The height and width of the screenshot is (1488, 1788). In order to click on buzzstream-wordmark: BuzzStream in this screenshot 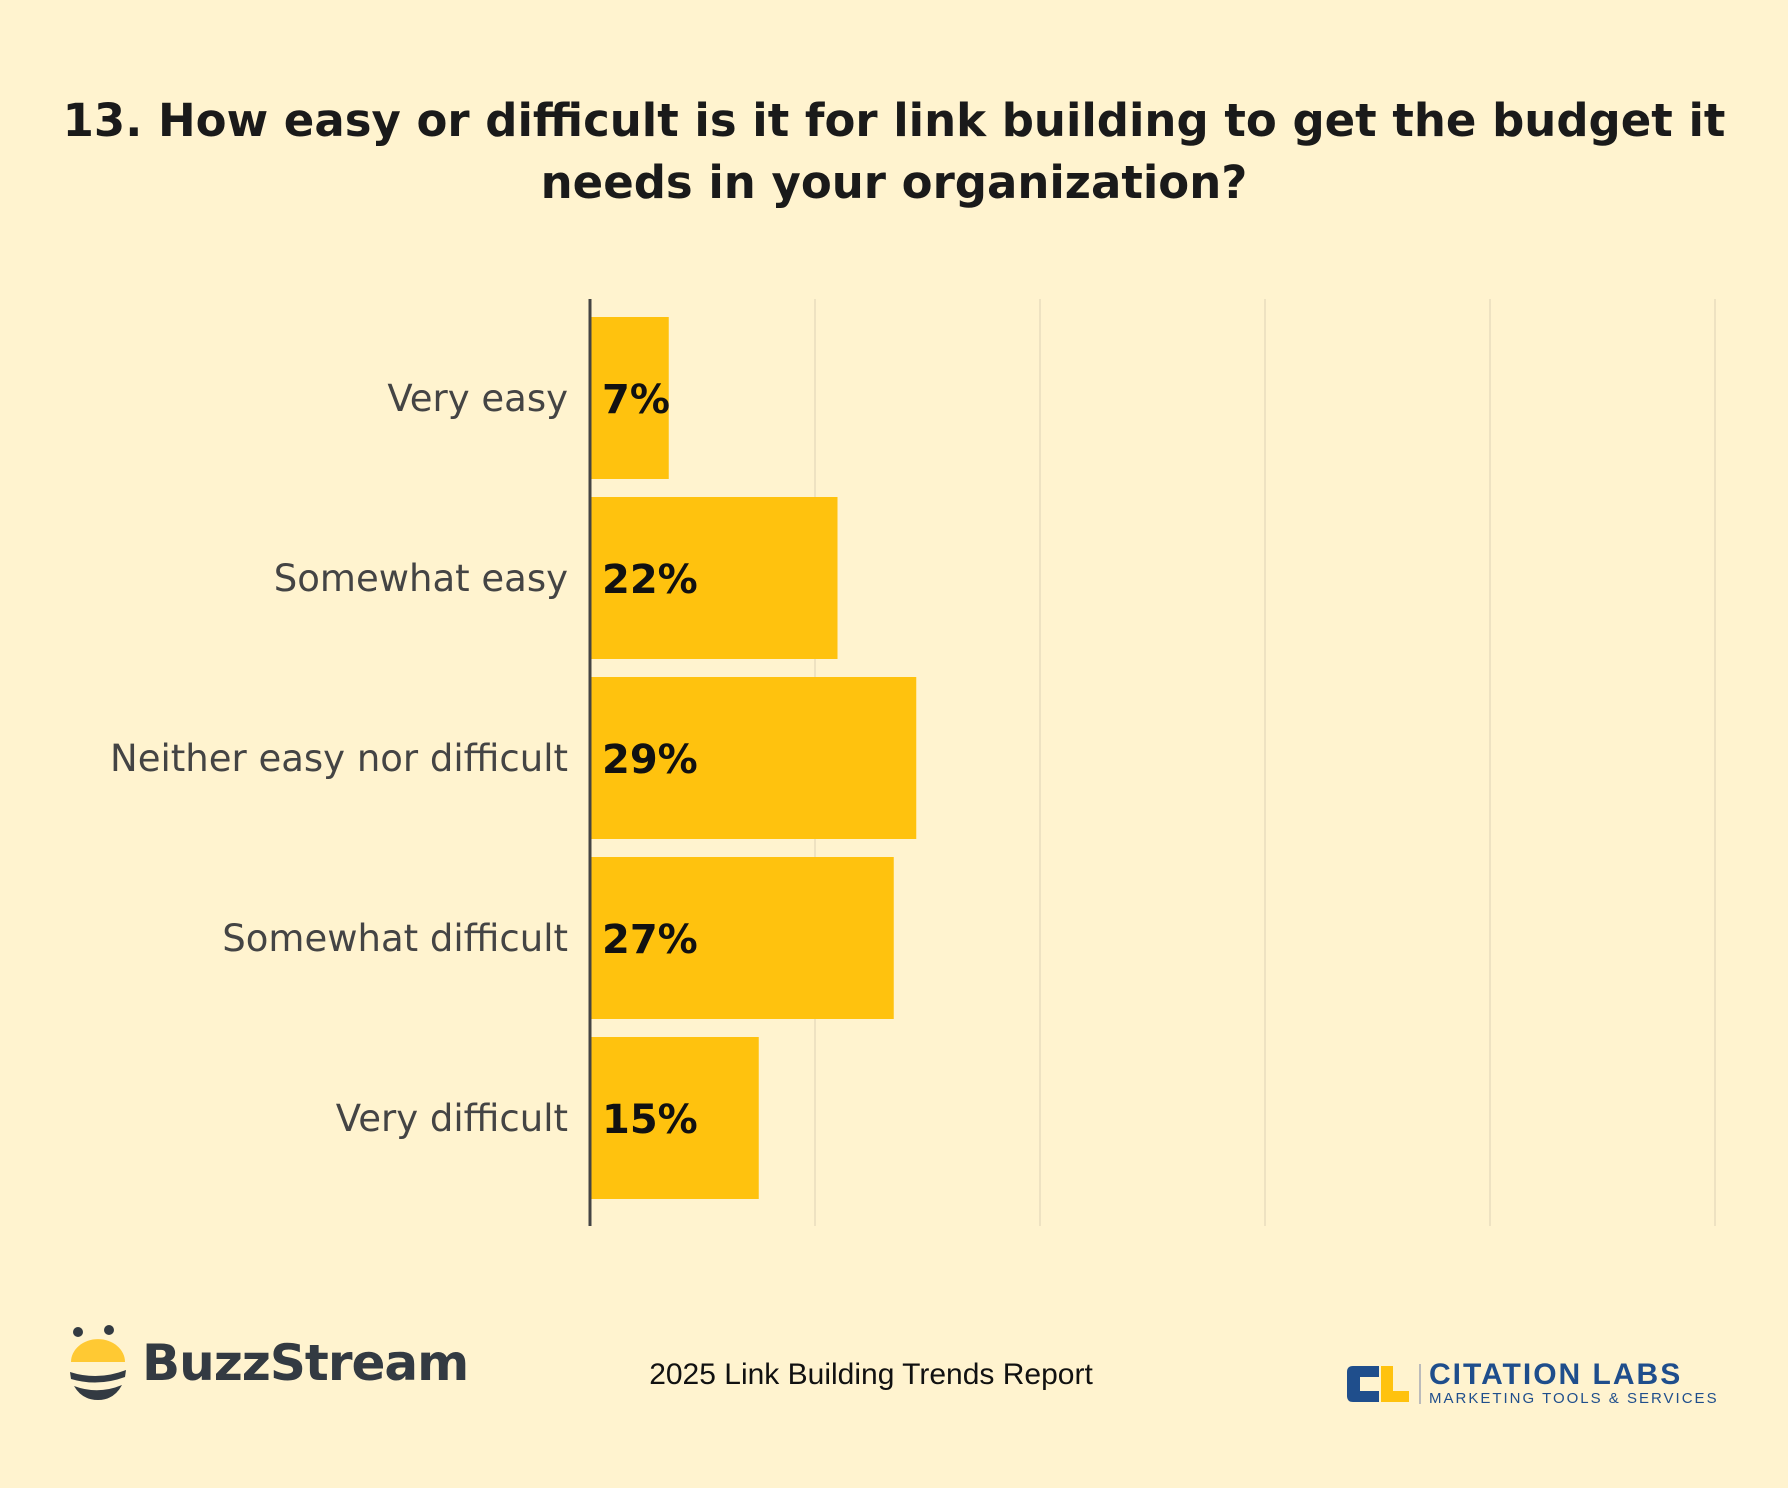, I will do `click(305, 1363)`.